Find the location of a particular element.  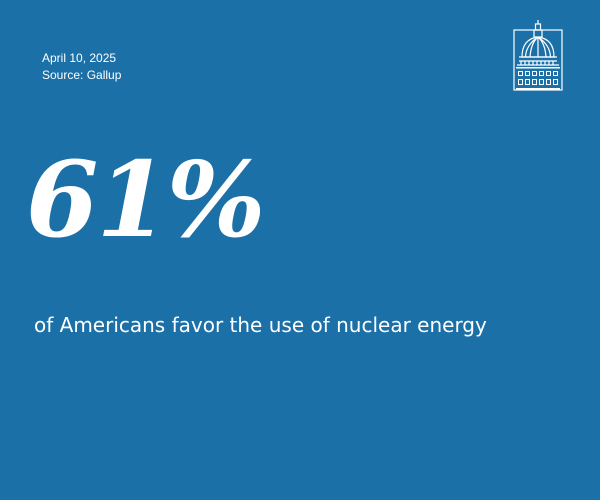

meta-info: April 10, 2025 Source: Gallup is located at coordinates (81, 67).